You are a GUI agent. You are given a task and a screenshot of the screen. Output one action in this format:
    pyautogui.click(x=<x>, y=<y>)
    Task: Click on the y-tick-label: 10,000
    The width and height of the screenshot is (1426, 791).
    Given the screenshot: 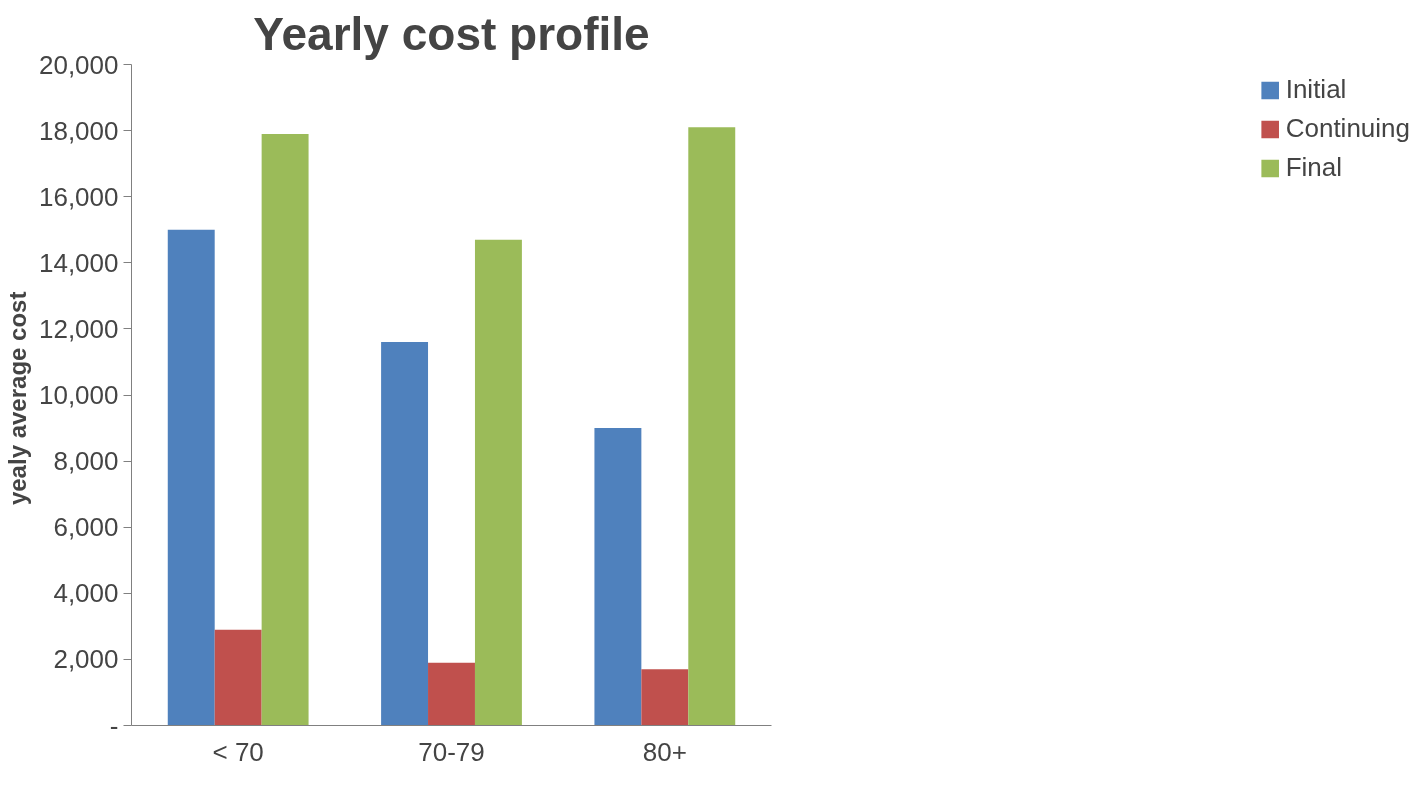 What is the action you would take?
    pyautogui.click(x=78, y=395)
    